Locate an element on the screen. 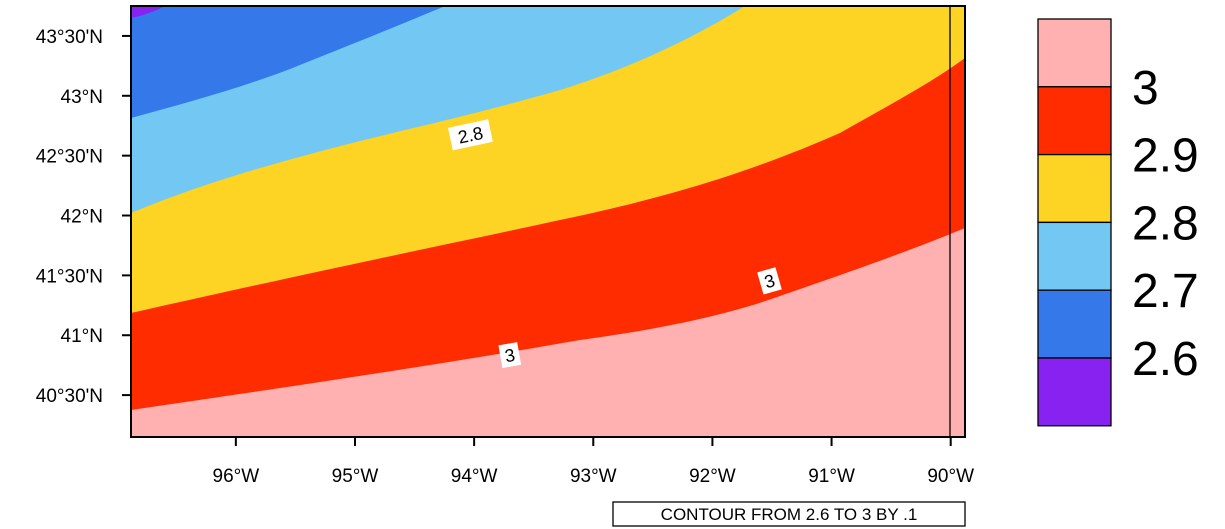 Image resolution: width=1225 pixels, height=529 pixels. latitude-axis: 43°30'N 43°N 42°30'N 42°N 41°30'N 41°N 40°30'N is located at coordinates (83, 217).